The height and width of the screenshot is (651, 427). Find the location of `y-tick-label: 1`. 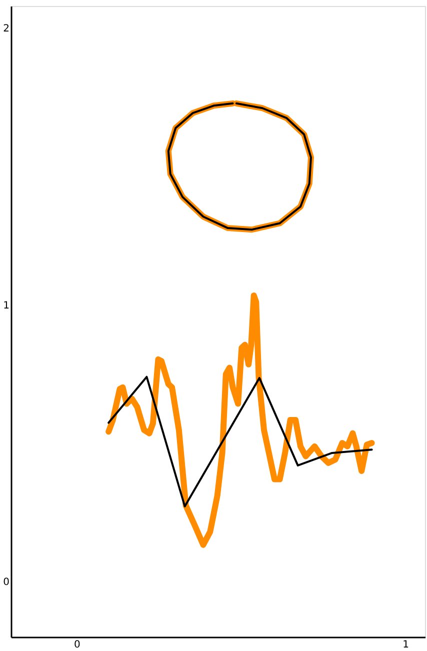

y-tick-label: 1 is located at coordinates (6, 306).